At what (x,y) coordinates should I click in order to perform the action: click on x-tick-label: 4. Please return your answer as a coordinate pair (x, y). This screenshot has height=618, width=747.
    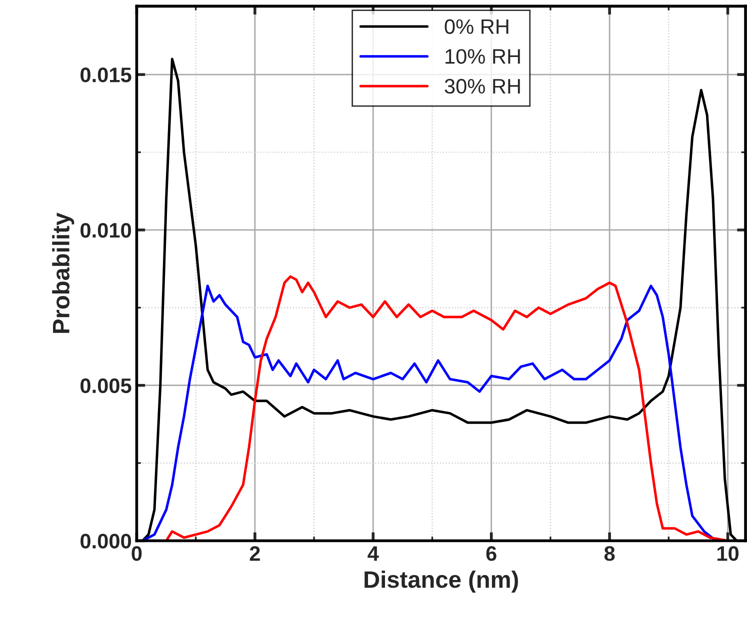
    Looking at the image, I should click on (373, 553).